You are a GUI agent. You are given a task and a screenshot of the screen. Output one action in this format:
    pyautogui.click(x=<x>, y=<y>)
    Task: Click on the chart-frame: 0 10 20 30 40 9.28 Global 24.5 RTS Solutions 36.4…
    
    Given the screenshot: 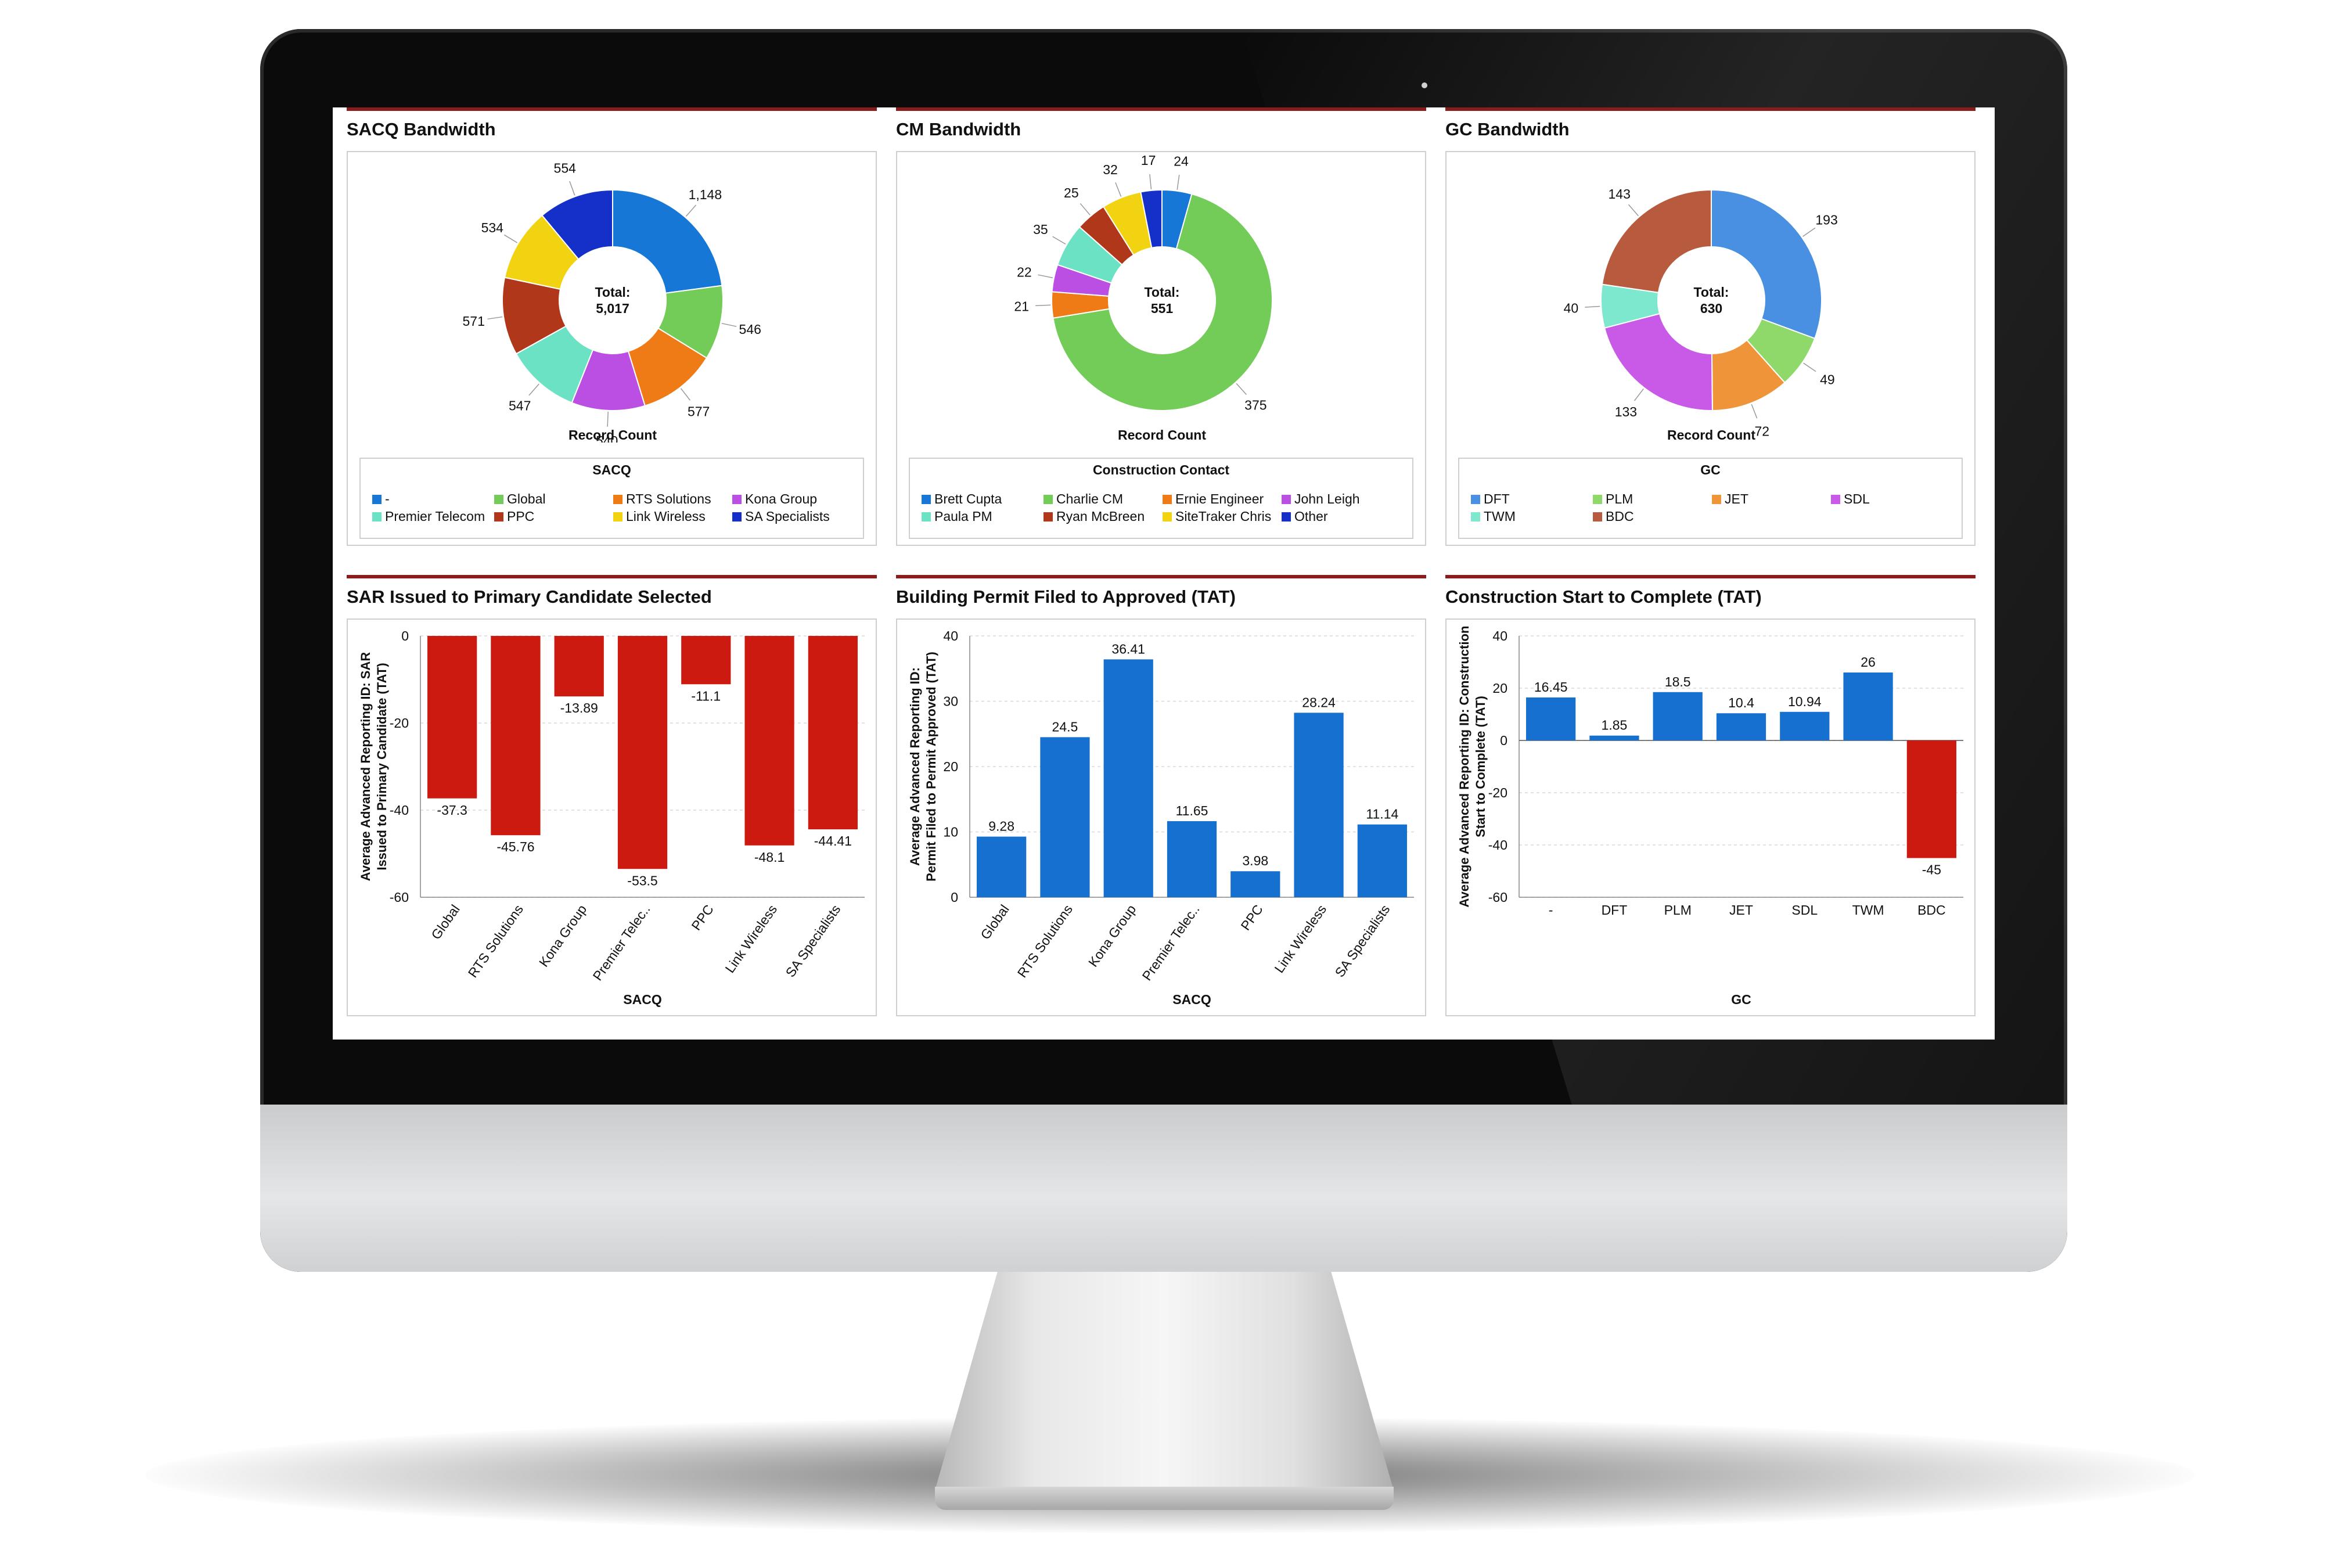 What is the action you would take?
    pyautogui.click(x=1161, y=817)
    